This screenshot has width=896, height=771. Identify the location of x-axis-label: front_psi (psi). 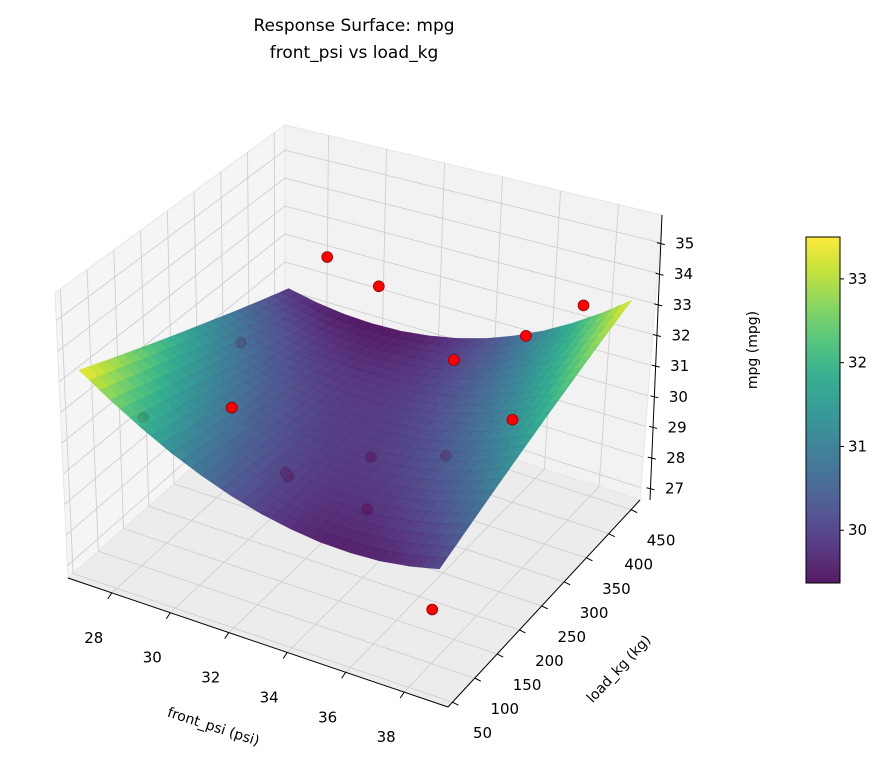
(213, 727).